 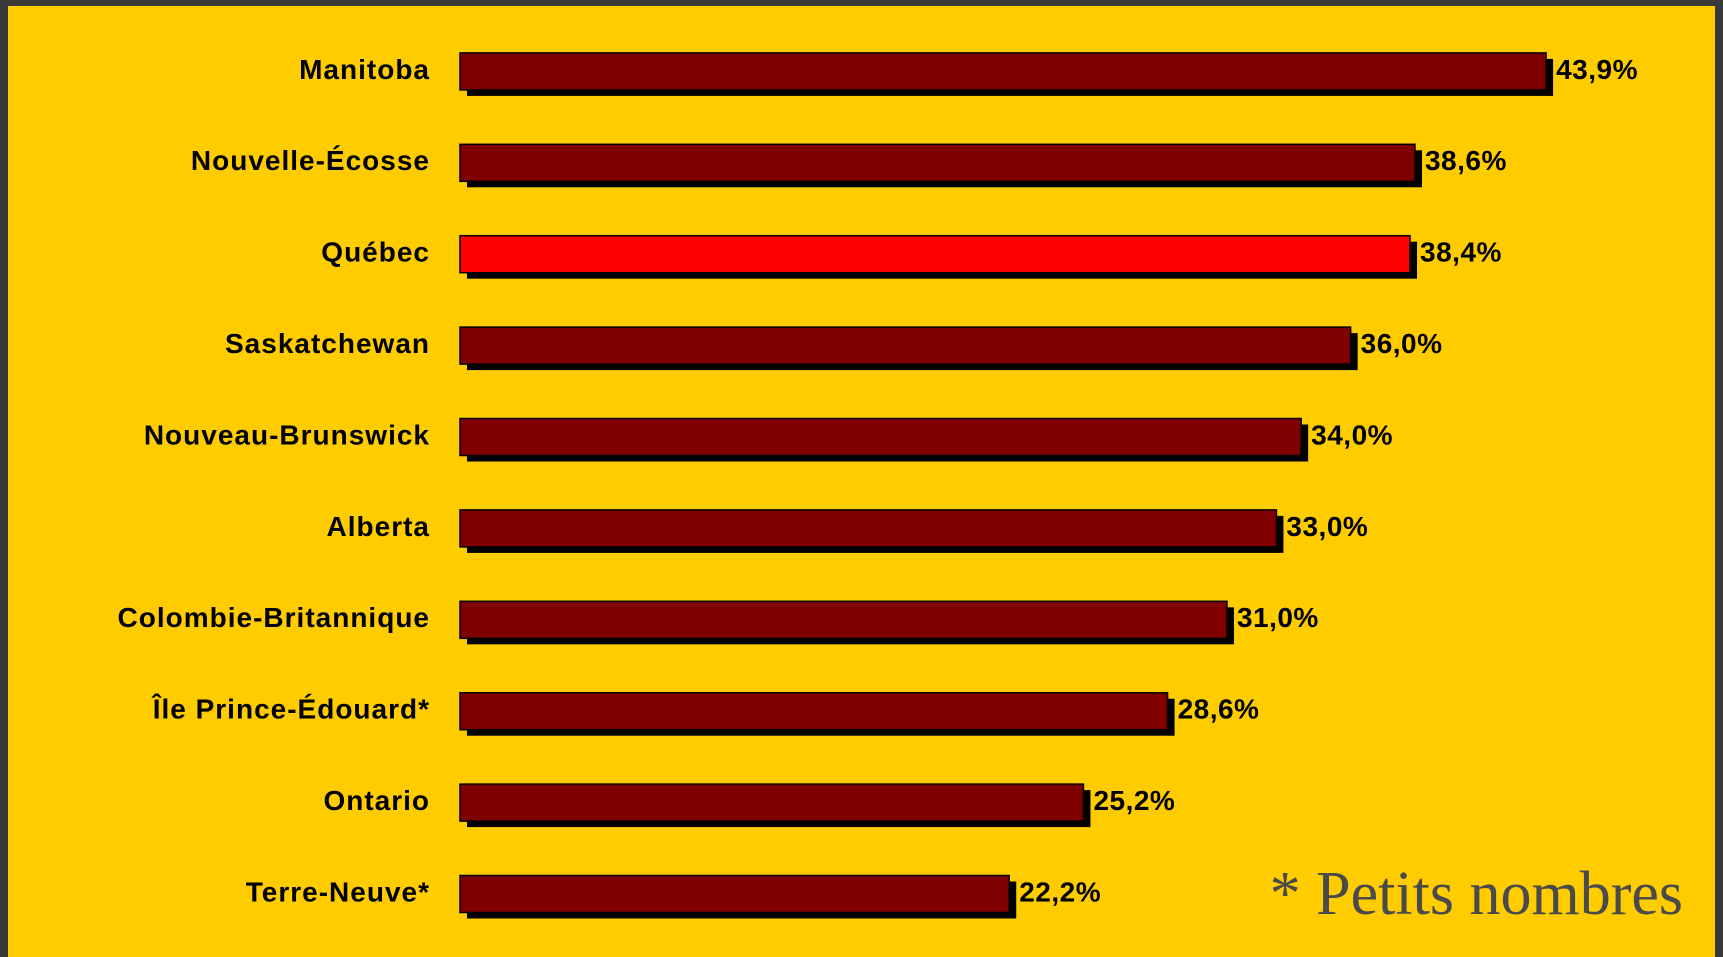 What do you see at coordinates (274, 617) in the screenshot?
I see `category-label: Colombie-Britannique` at bounding box center [274, 617].